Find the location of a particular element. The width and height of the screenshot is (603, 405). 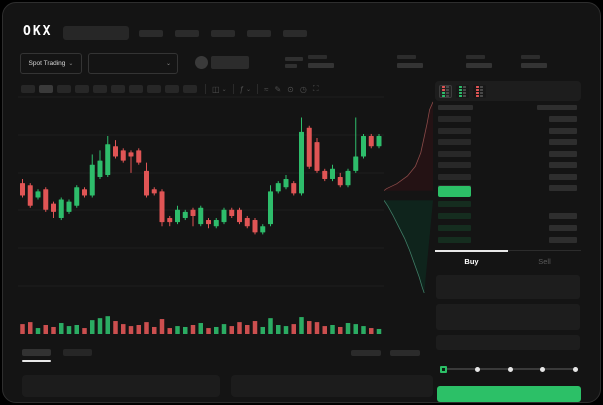

bids-list is located at coordinates (507, 225).